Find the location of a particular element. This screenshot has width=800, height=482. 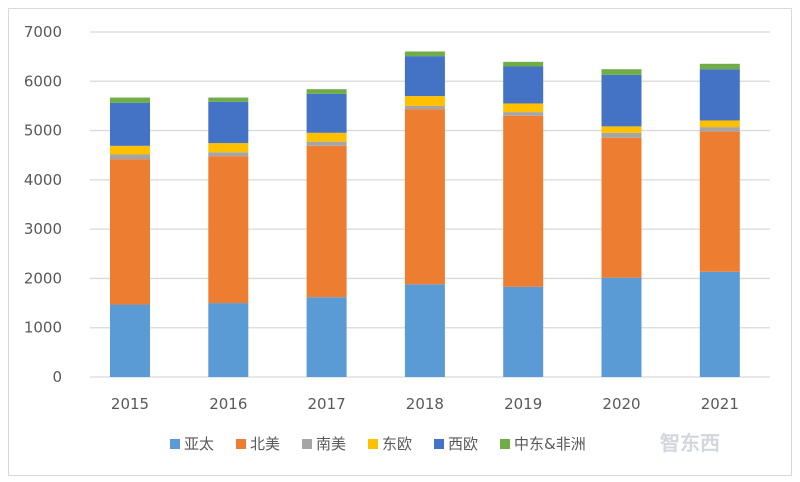

y-tick-label: 4000 is located at coordinates (43, 180).